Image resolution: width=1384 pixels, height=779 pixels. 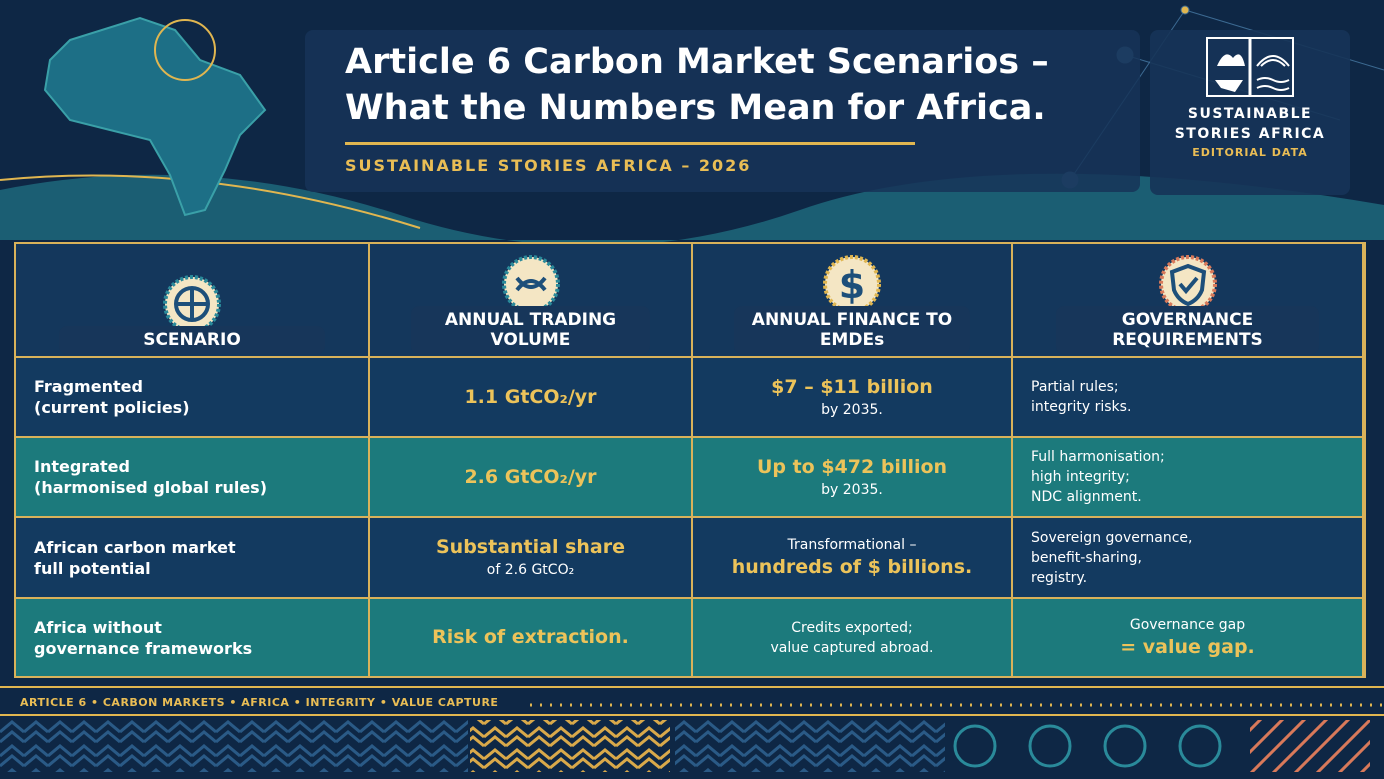 I want to click on logo-name: STORIES AFRICA, so click(x=1250, y=134).